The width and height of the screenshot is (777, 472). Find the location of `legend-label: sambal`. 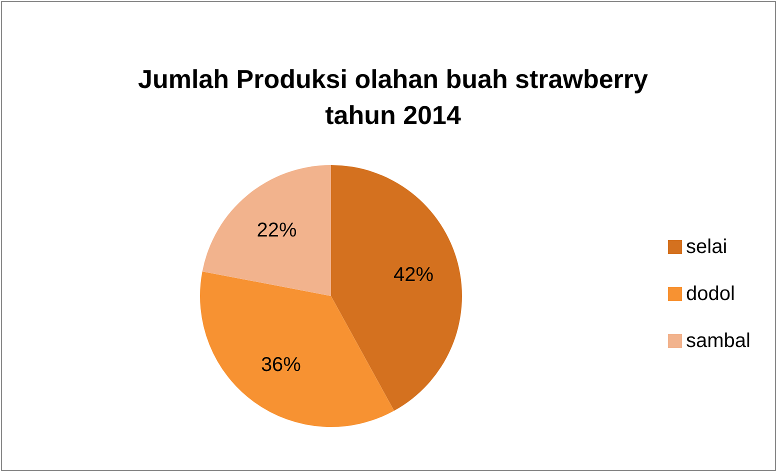

legend-label: sambal is located at coordinates (718, 341).